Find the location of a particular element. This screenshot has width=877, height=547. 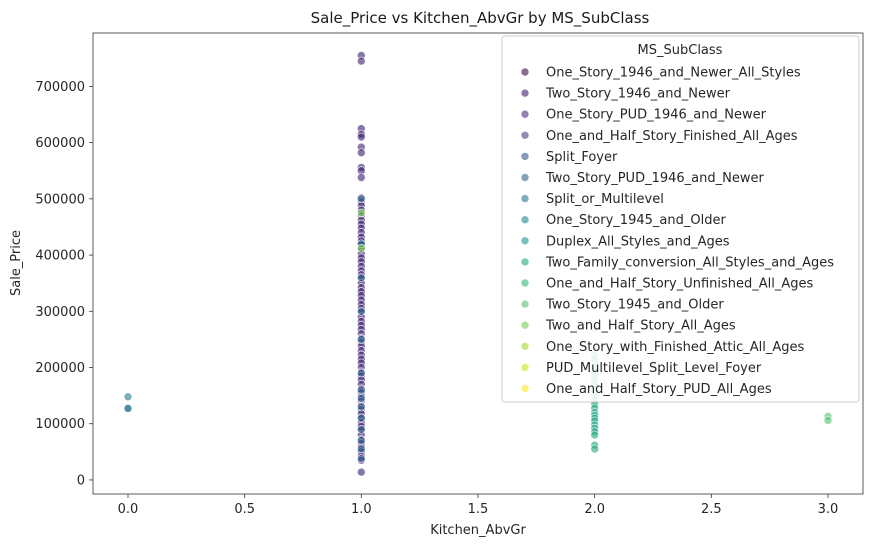

y-tick-label: 400000 is located at coordinates (60, 256).